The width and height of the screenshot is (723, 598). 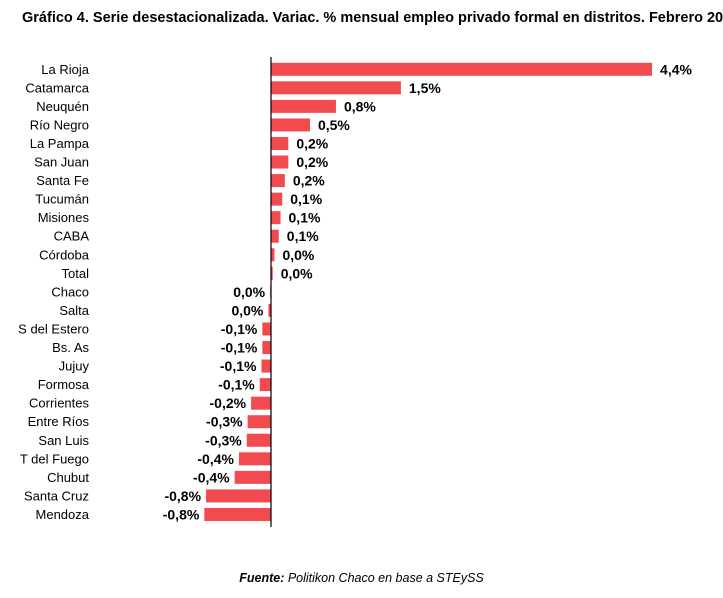 What do you see at coordinates (462, 69) in the screenshot?
I see `bar-la-rioja` at bounding box center [462, 69].